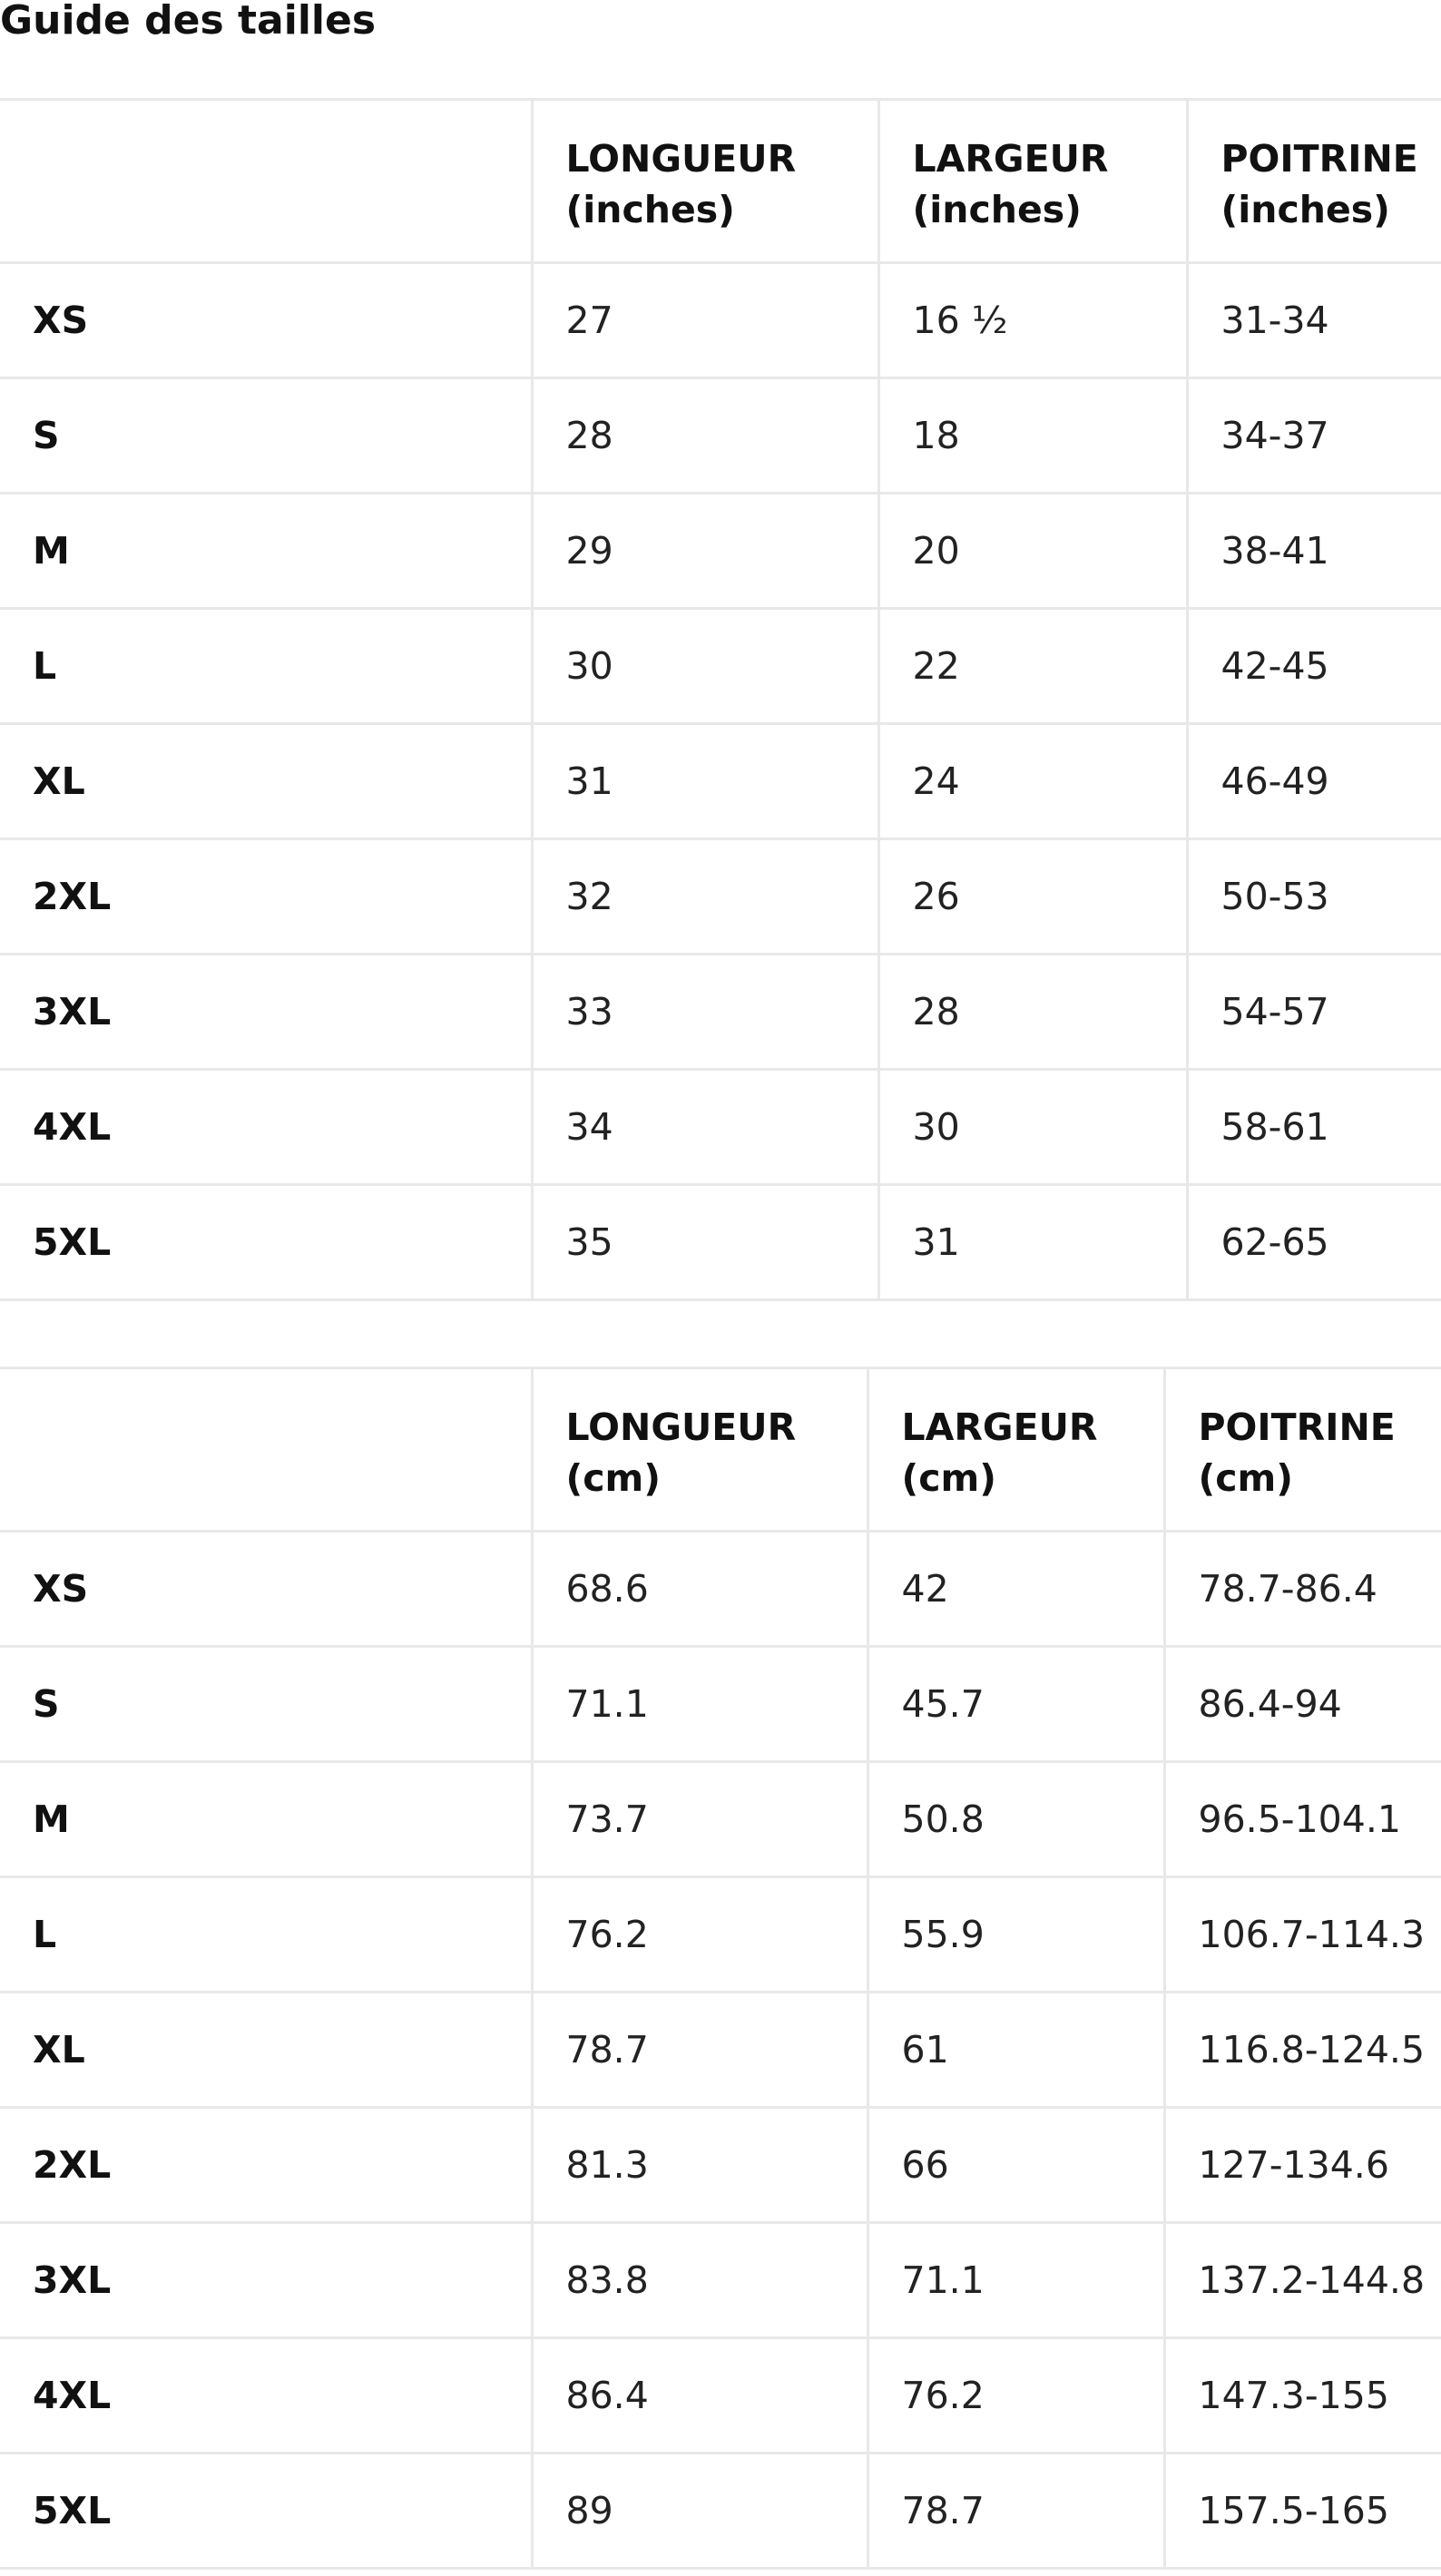 The image size is (1441, 2576). I want to click on length-cell: 78.7, so click(699, 2050).